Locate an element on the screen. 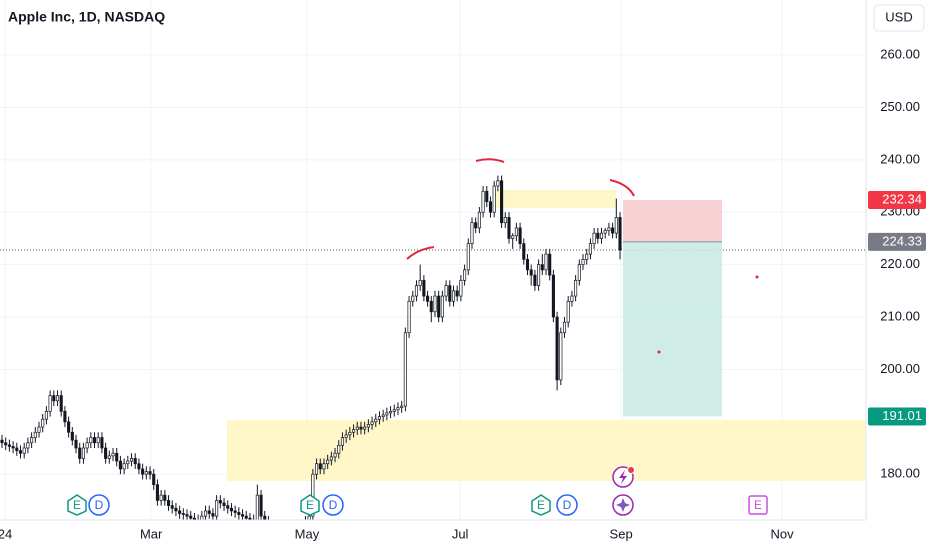 Image resolution: width=932 pixels, height=550 pixels. drawing-arc is located at coordinates (420, 253).